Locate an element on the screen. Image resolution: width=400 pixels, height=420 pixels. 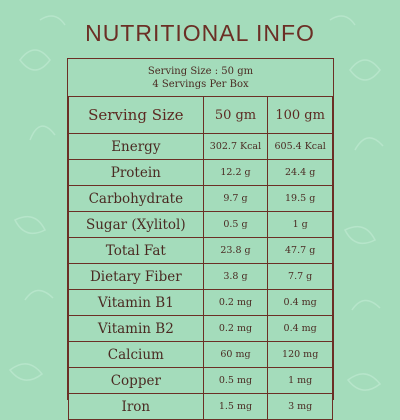
table-row: Protein 12.2 g 24.4 g is located at coordinates (200, 172).